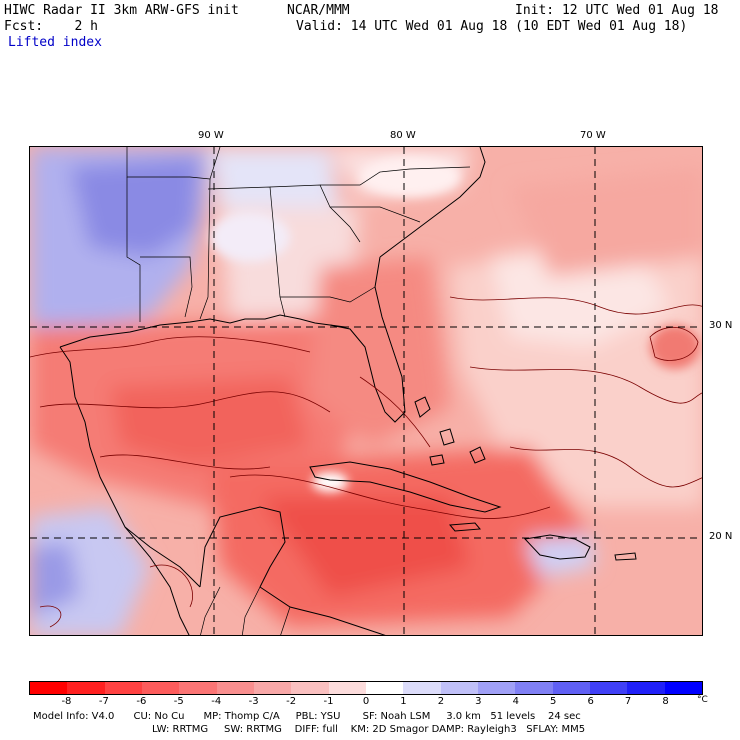  I want to click on colorbar-tick-label: -3, so click(253, 701).